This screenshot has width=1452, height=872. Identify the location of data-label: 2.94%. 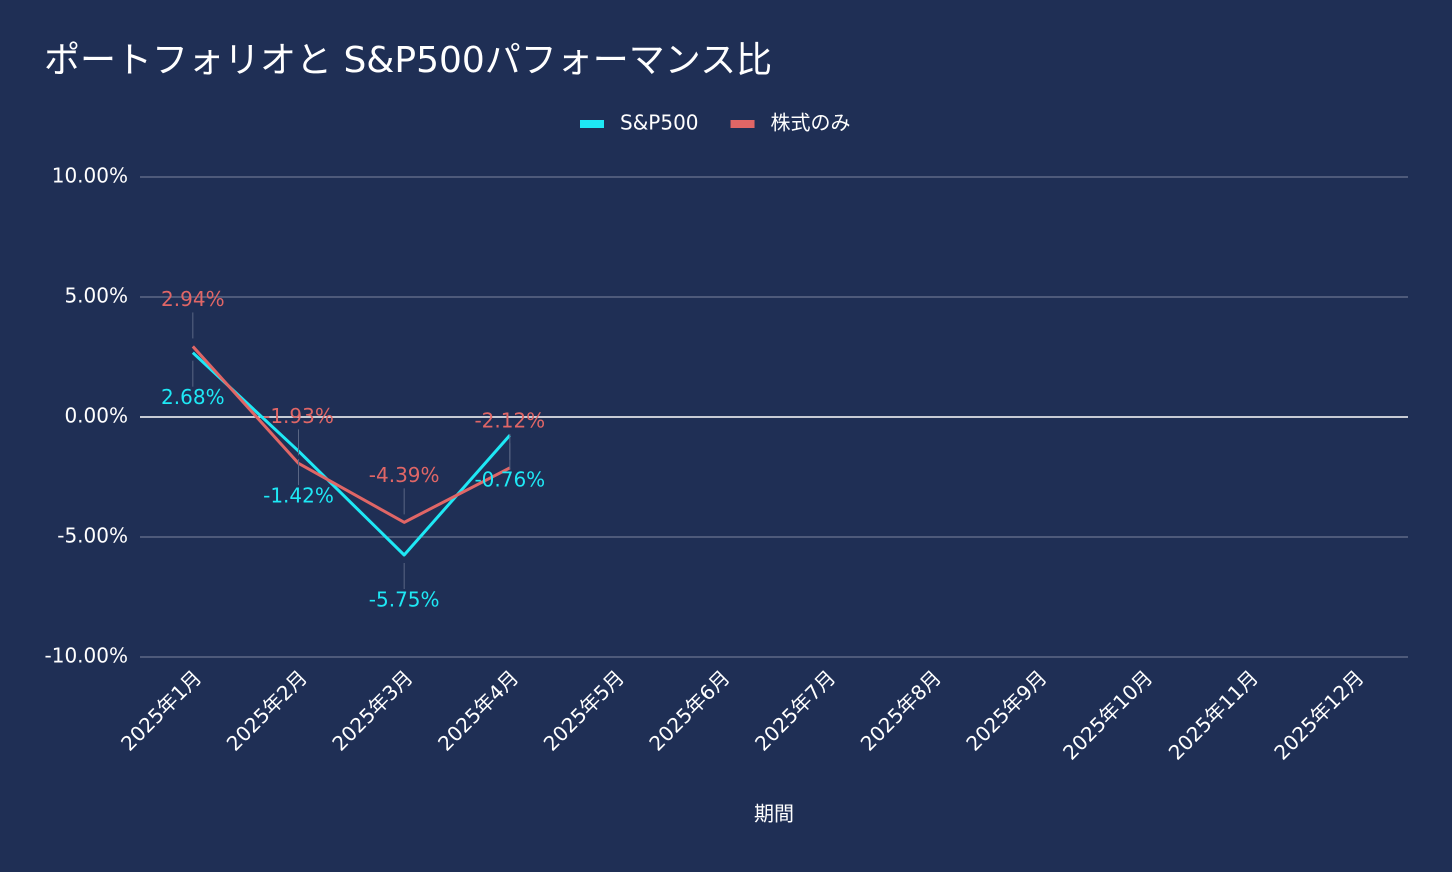
(193, 299).